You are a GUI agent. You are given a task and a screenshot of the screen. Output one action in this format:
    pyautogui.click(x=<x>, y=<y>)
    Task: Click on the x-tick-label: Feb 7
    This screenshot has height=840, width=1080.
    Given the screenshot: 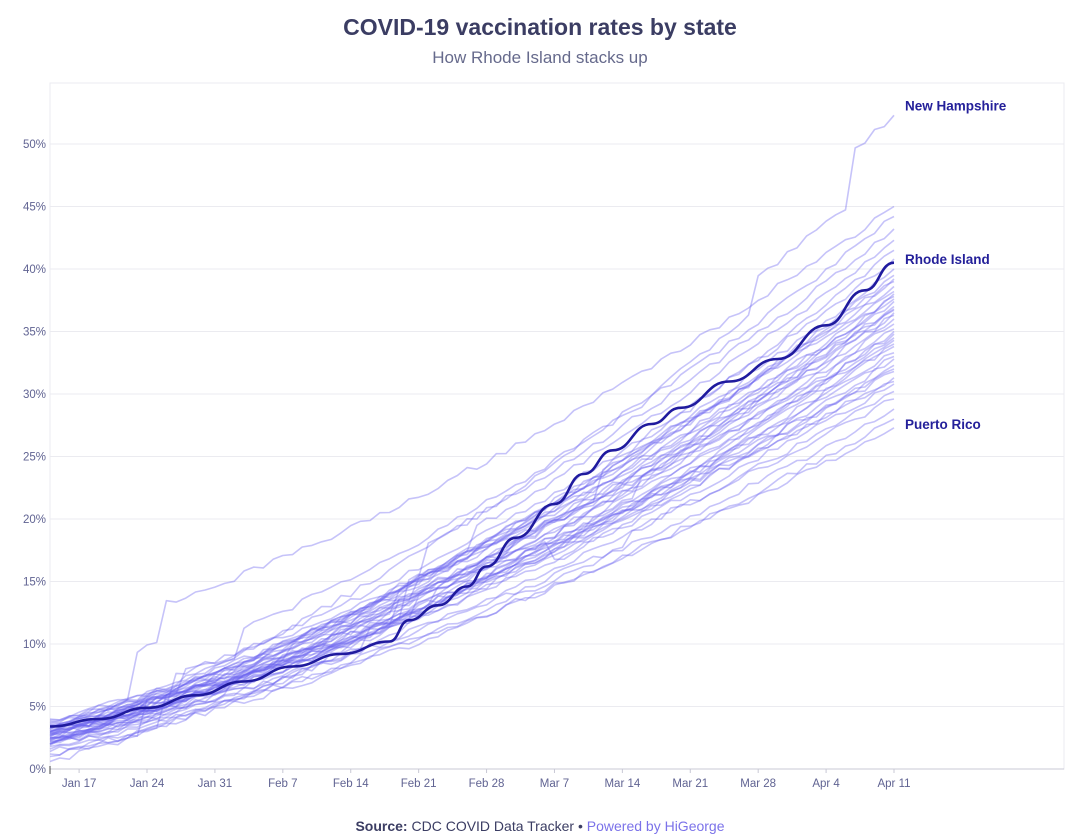 What is the action you would take?
    pyautogui.click(x=282, y=784)
    